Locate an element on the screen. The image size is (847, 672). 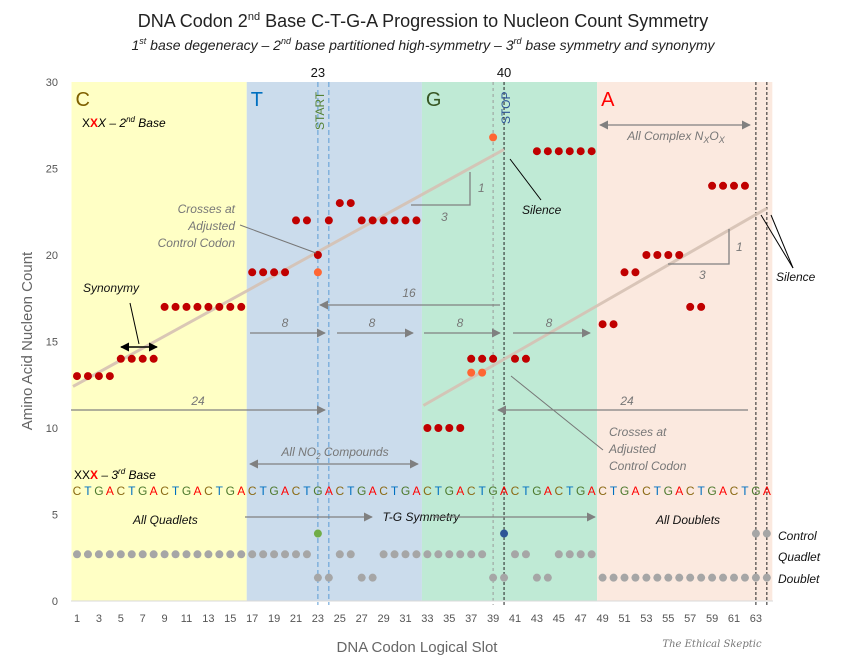
x-tick-label: 19 is located at coordinates (274, 619).